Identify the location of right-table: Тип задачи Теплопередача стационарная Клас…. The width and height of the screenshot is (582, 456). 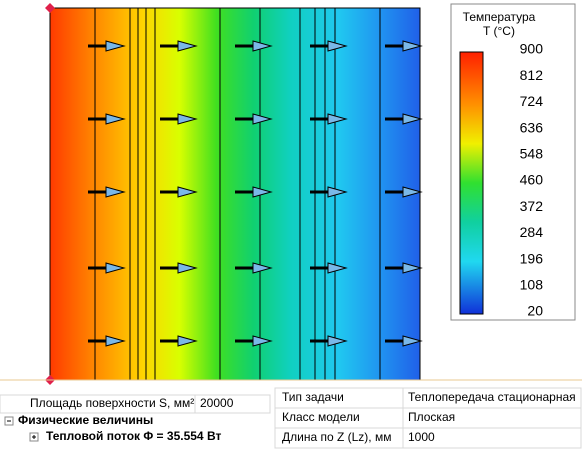
(428, 418).